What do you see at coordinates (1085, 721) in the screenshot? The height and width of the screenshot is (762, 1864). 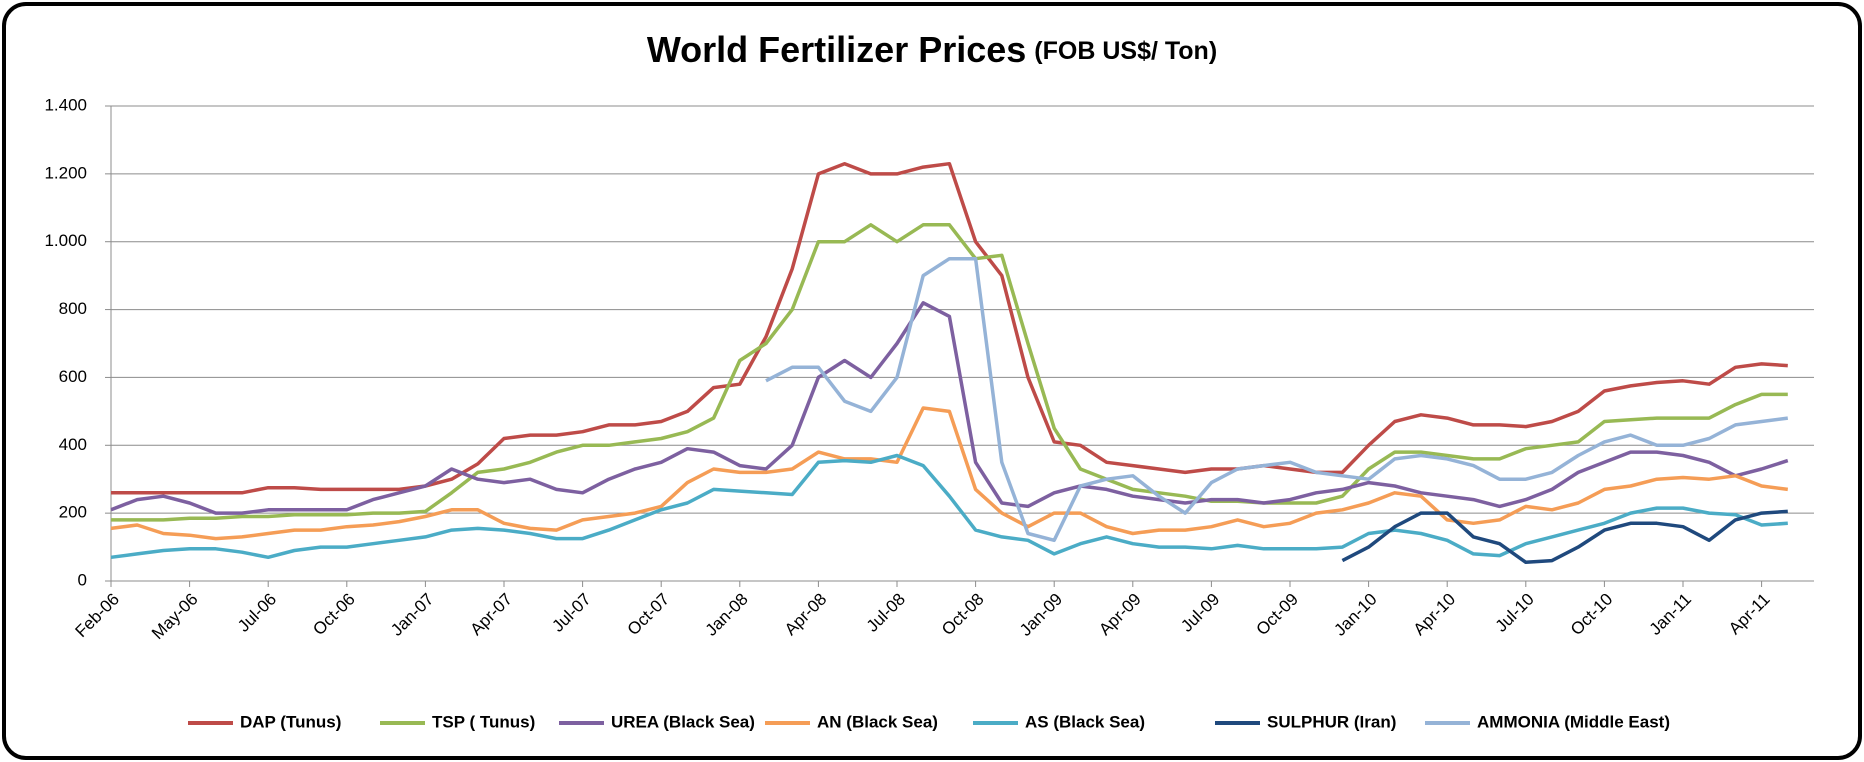 I see `legend-label: AS (Black Sea)` at bounding box center [1085, 721].